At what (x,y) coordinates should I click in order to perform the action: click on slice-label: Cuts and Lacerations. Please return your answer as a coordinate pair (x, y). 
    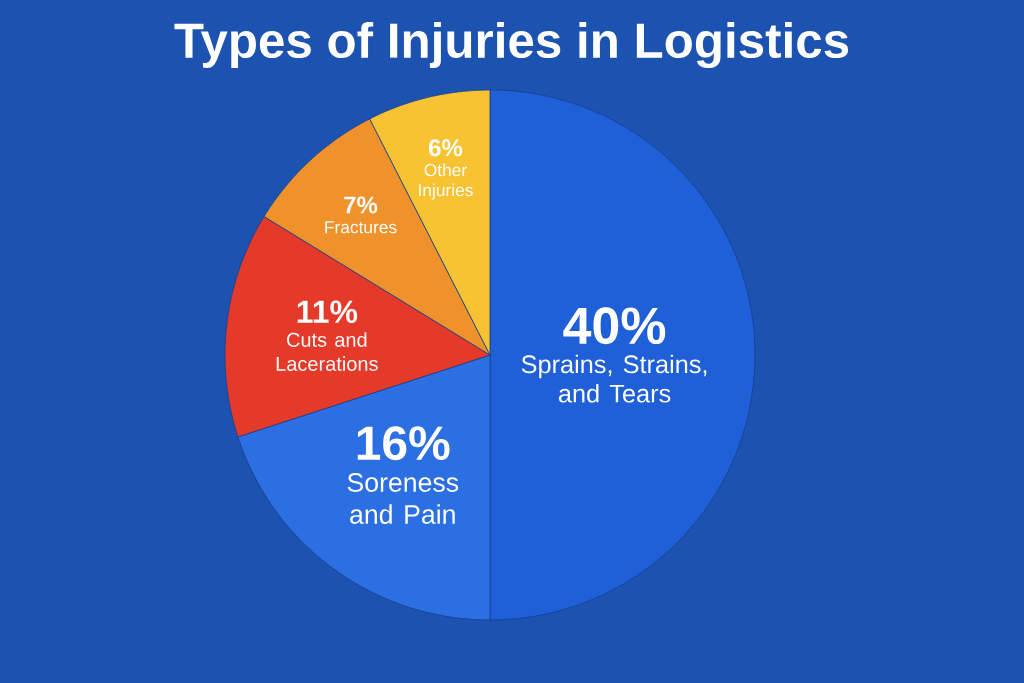
    Looking at the image, I should click on (327, 351).